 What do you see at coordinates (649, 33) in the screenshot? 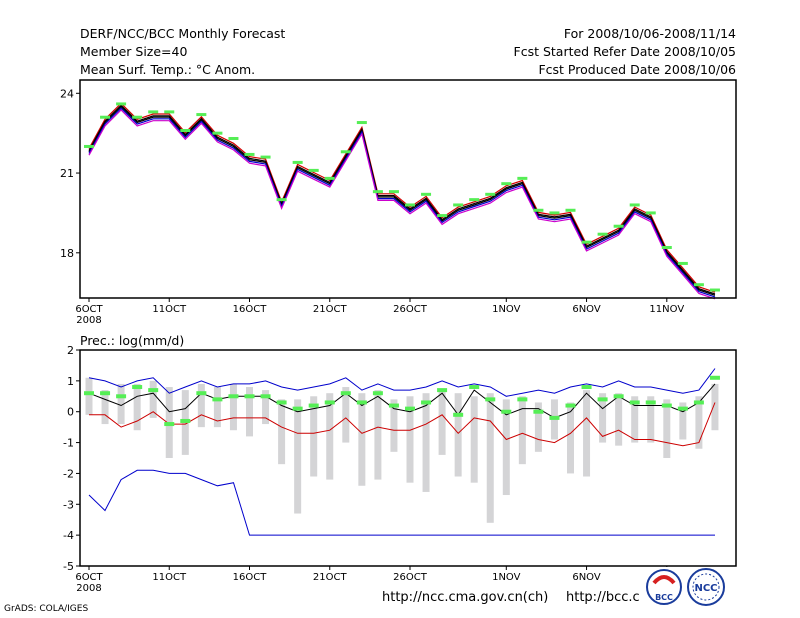
I see `header-period: For 2008/10/06-2008/11/14` at bounding box center [649, 33].